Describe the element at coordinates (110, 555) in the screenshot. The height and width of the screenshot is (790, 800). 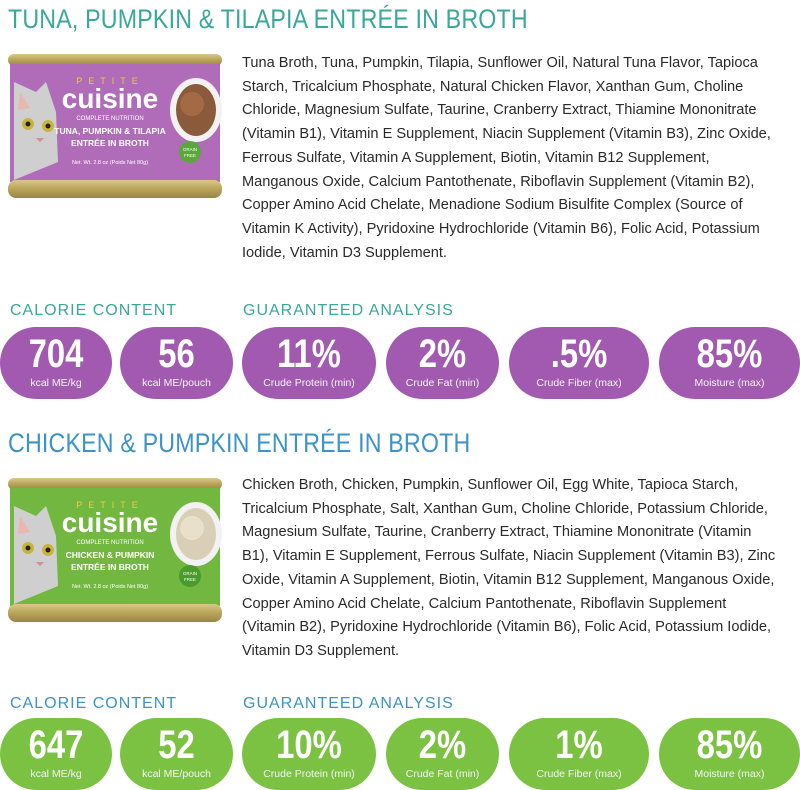
I see `can-product-line-1: CHICKEN & PUMPKIN` at that location.